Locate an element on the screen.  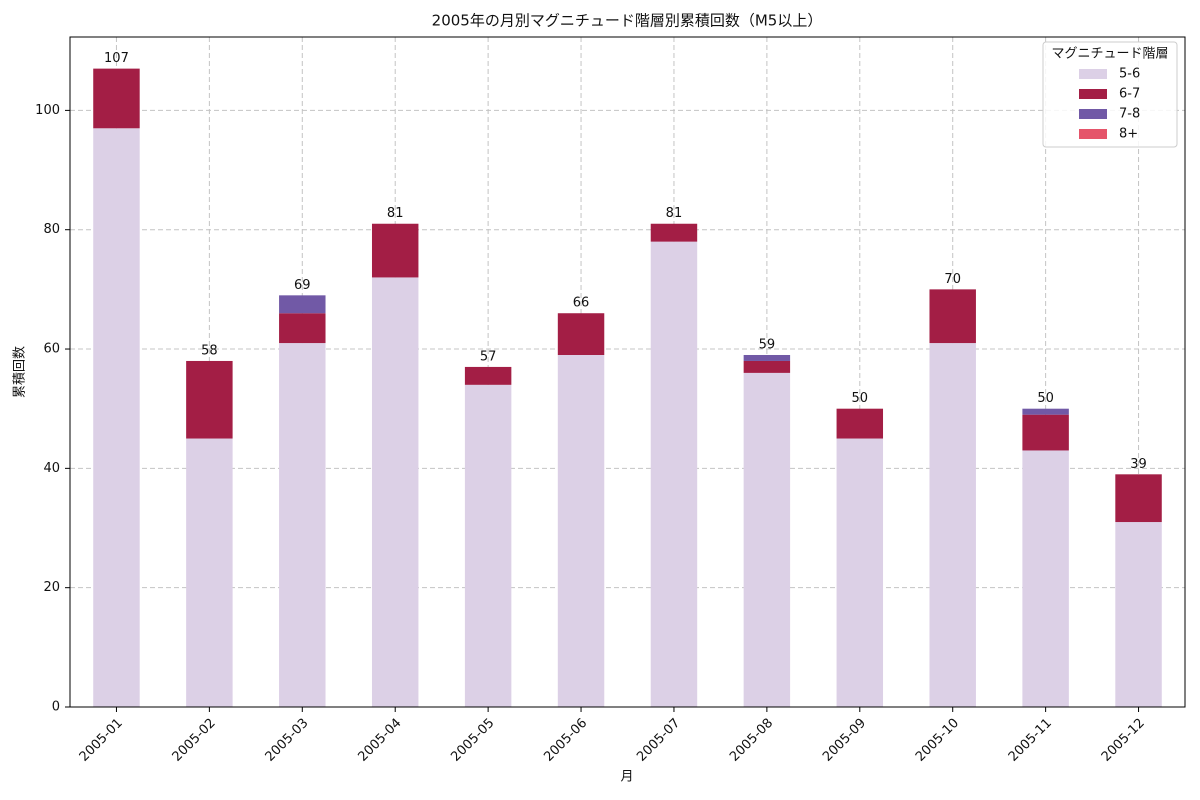
legend-box is located at coordinates (1110, 94).